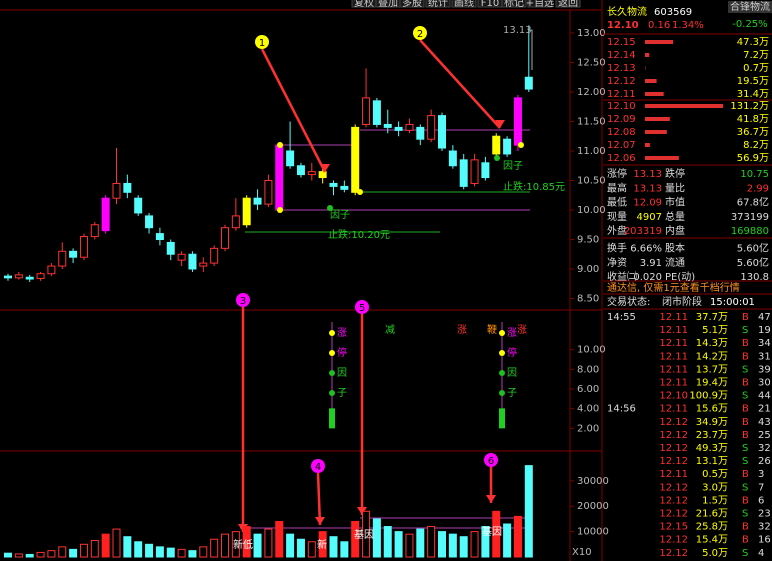 Image resolution: width=772 pixels, height=561 pixels. What do you see at coordinates (322, 544) in the screenshot?
I see `volume-label: 新` at bounding box center [322, 544].